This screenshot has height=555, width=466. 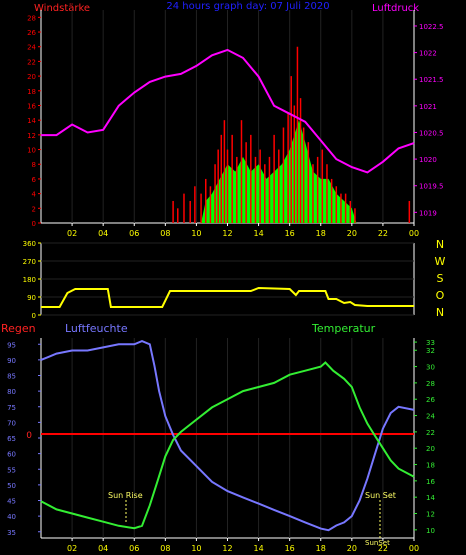 What do you see at coordinates (430, 343) in the screenshot?
I see `temperature-tick-label: 33` at bounding box center [430, 343].